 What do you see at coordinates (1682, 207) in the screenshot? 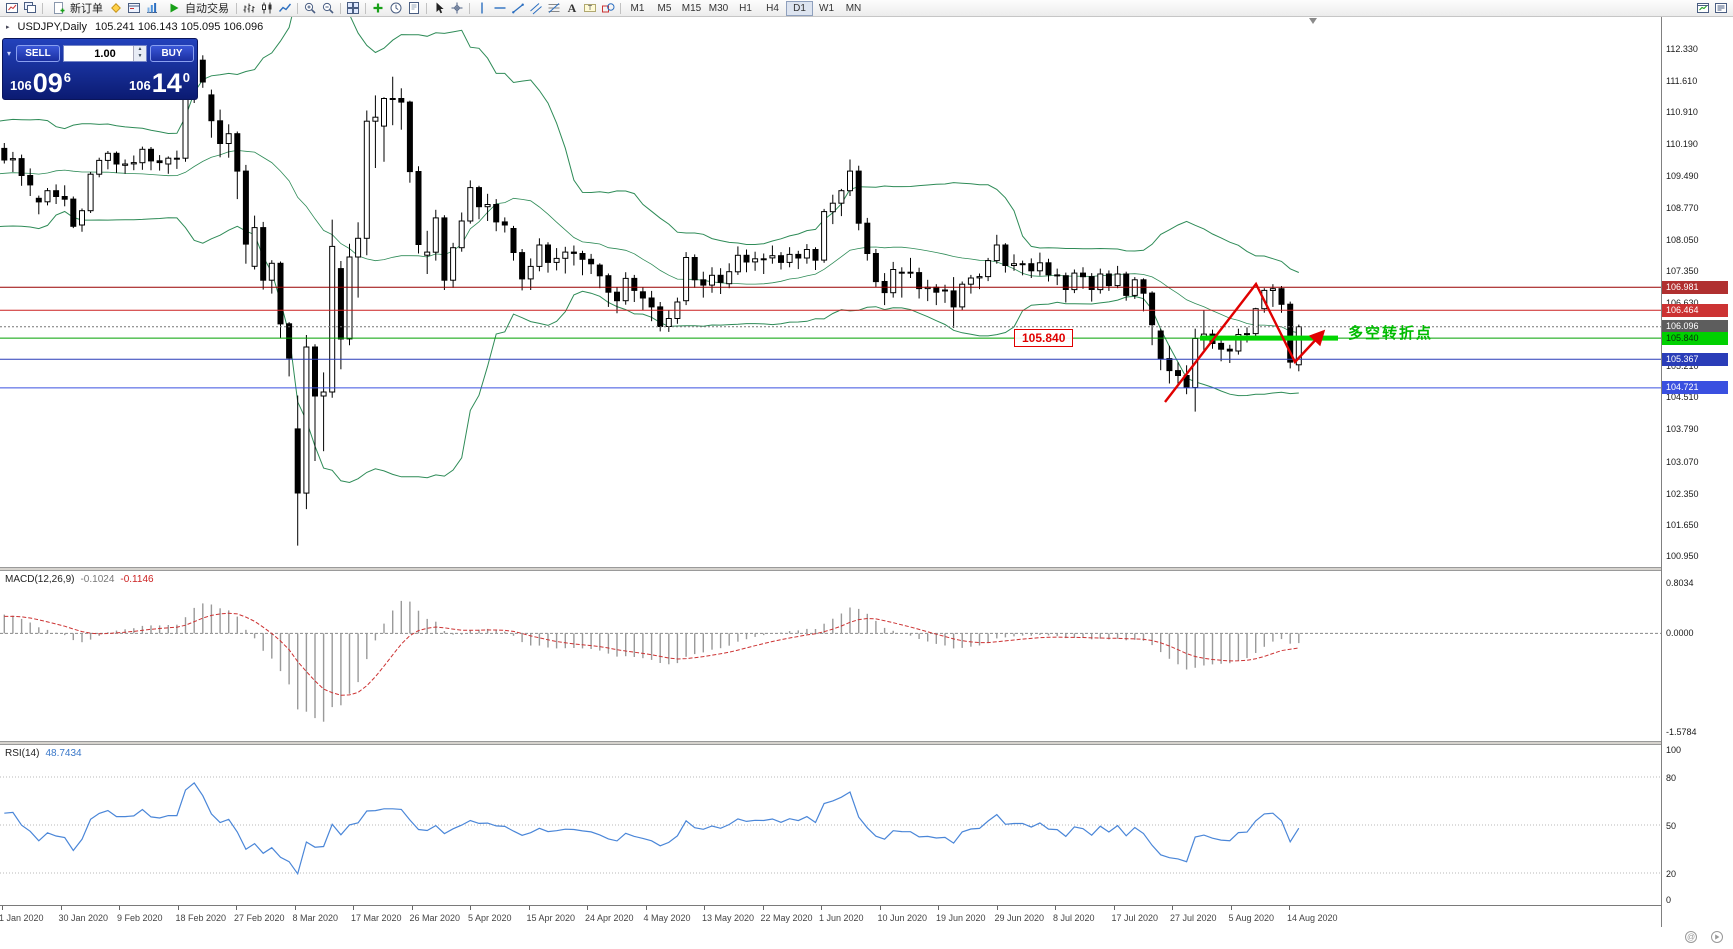
I see `price-axis-label: 108.770` at bounding box center [1682, 207].